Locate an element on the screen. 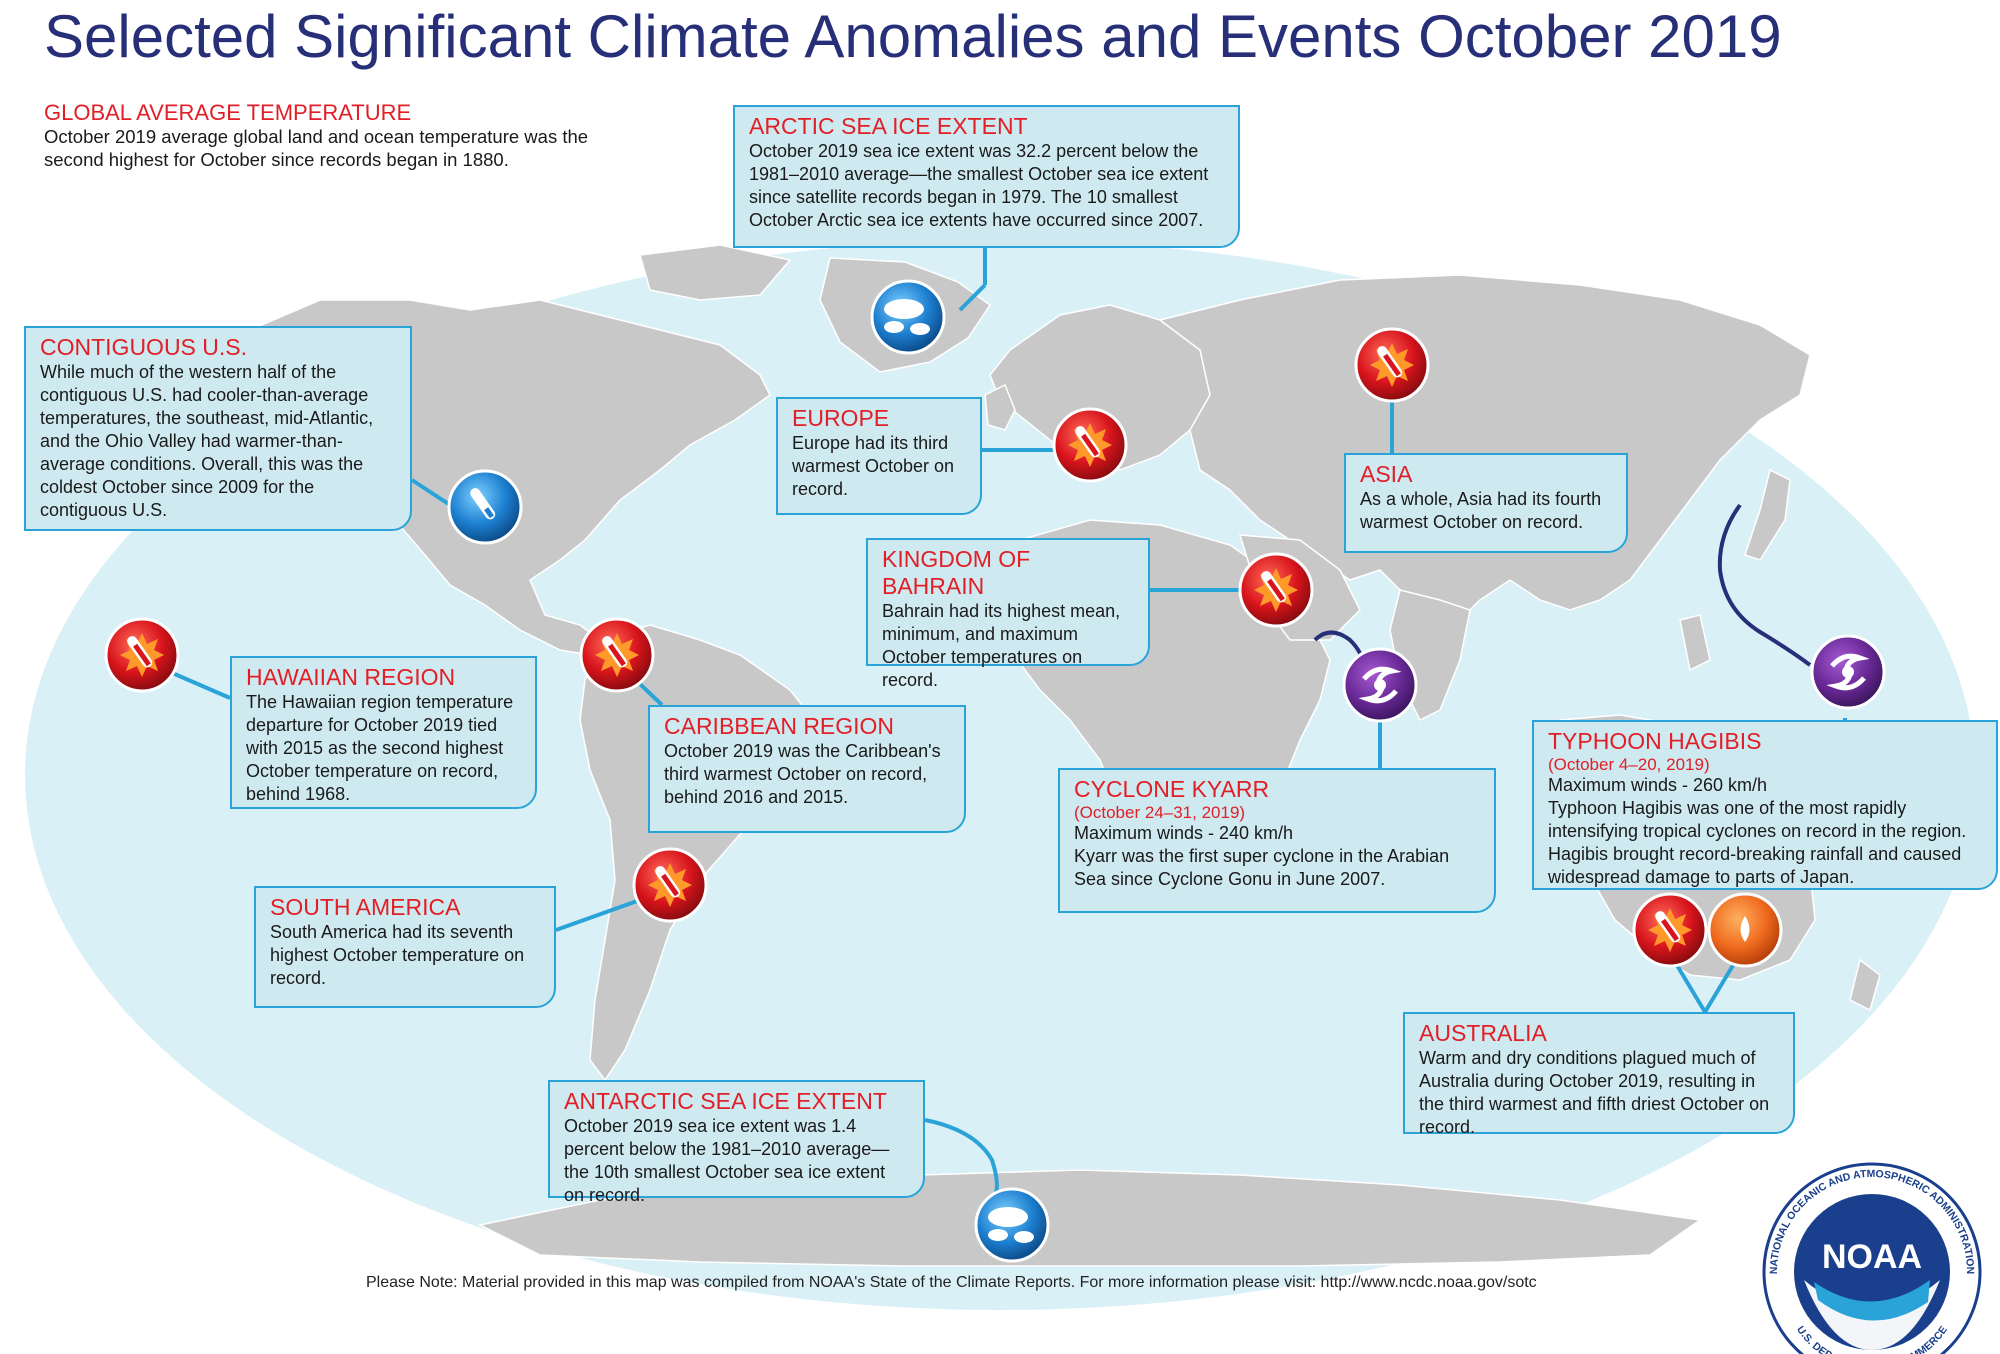 The image size is (2000, 1354). contiguous-us-heading: CONTIGUOUS U.S. is located at coordinates (144, 347).